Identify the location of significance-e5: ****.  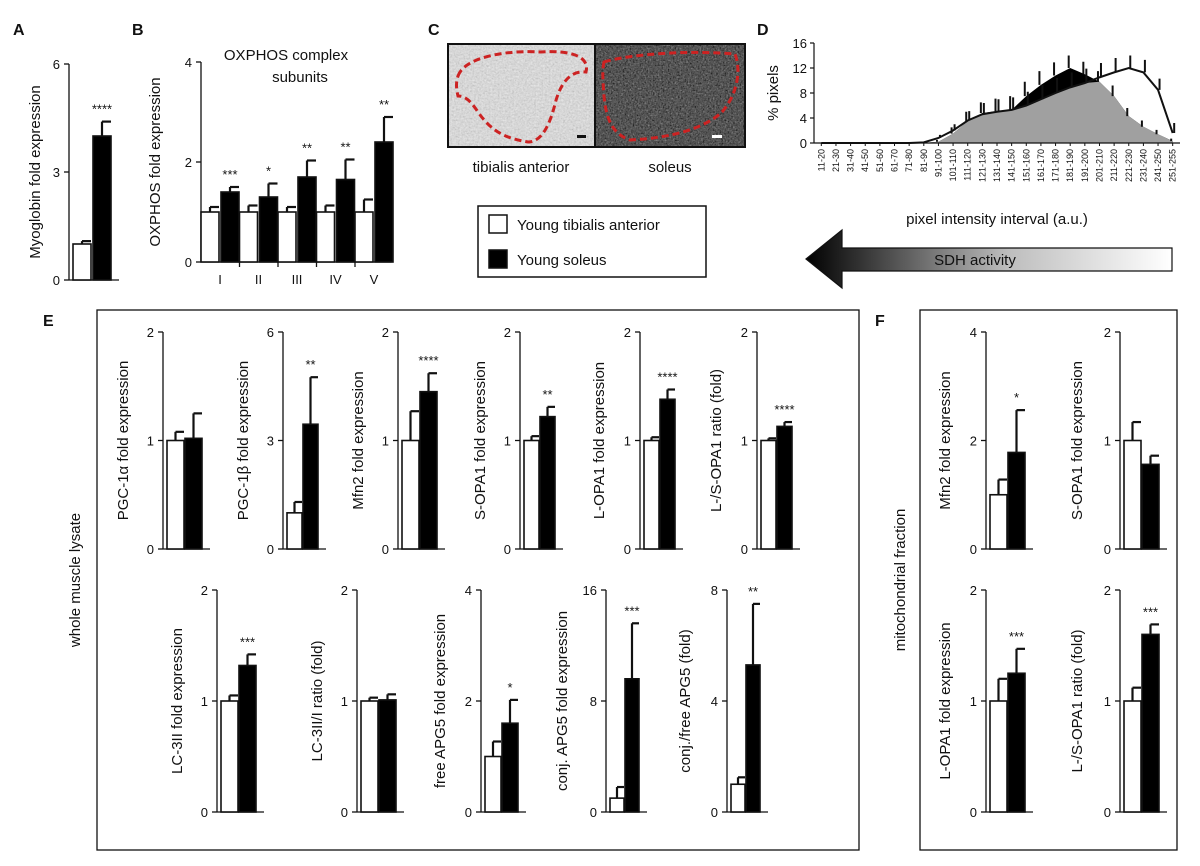
(667, 377).